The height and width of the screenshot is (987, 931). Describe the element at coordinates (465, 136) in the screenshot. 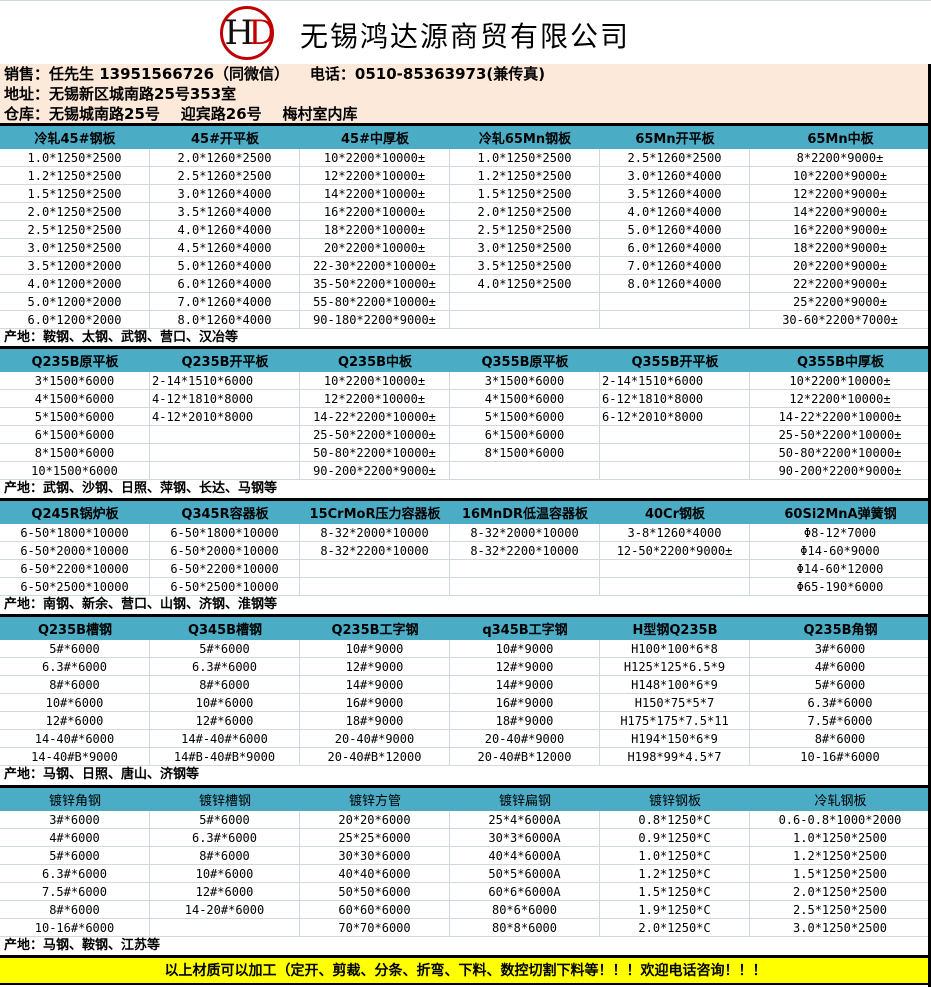

I see `section-header-row: 冷轧45#钢板 45#开平板 45#中厚板 冷轧65Mn钢板 65Mn开平板 65Mn中板` at that location.